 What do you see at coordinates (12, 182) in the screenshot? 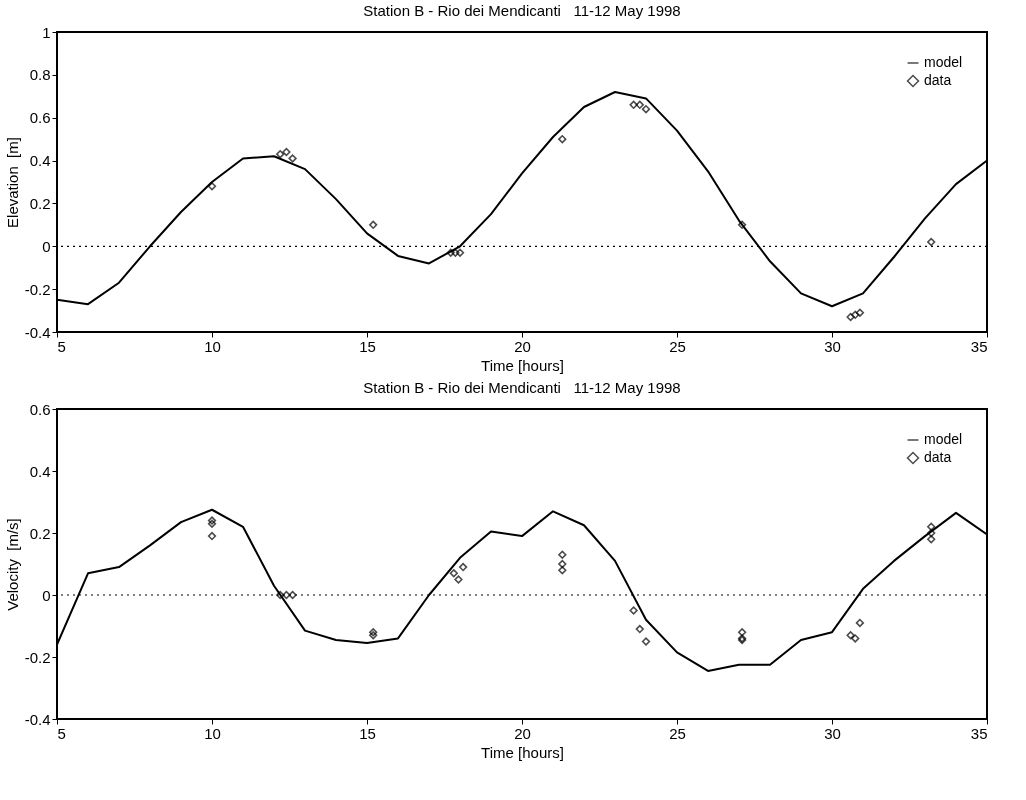
I see `y-axis-title: Elevation [m]` at bounding box center [12, 182].